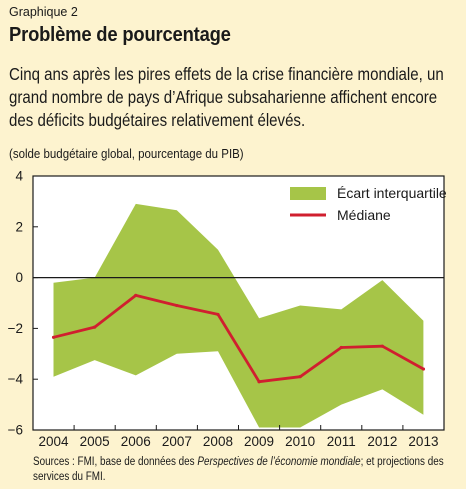 The height and width of the screenshot is (489, 466). What do you see at coordinates (15, 430) in the screenshot?
I see `y-tick-label: −6` at bounding box center [15, 430].